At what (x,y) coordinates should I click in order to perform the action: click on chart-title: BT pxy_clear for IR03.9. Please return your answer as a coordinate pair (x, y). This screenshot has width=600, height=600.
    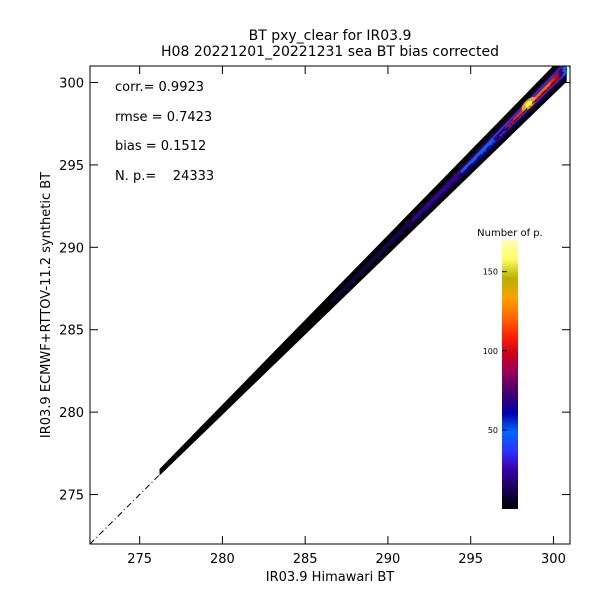
    Looking at the image, I should click on (330, 36).